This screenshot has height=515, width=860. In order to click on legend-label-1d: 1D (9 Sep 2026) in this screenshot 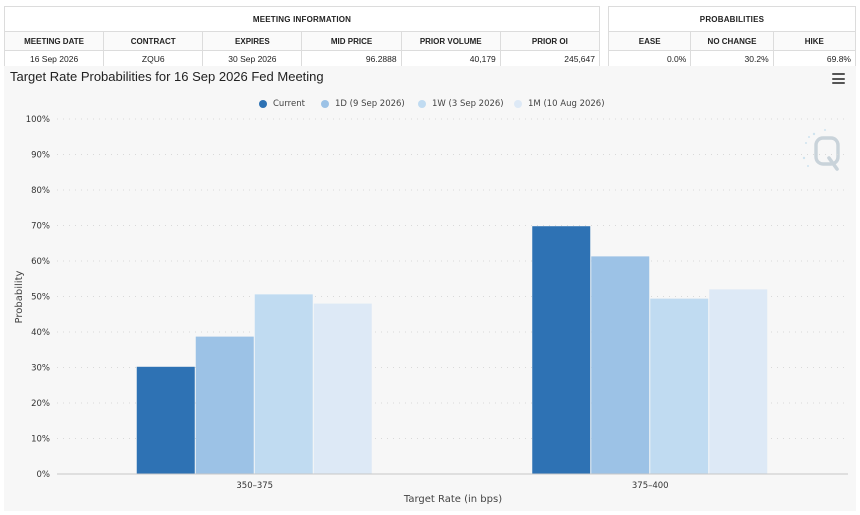, I will do `click(370, 104)`.